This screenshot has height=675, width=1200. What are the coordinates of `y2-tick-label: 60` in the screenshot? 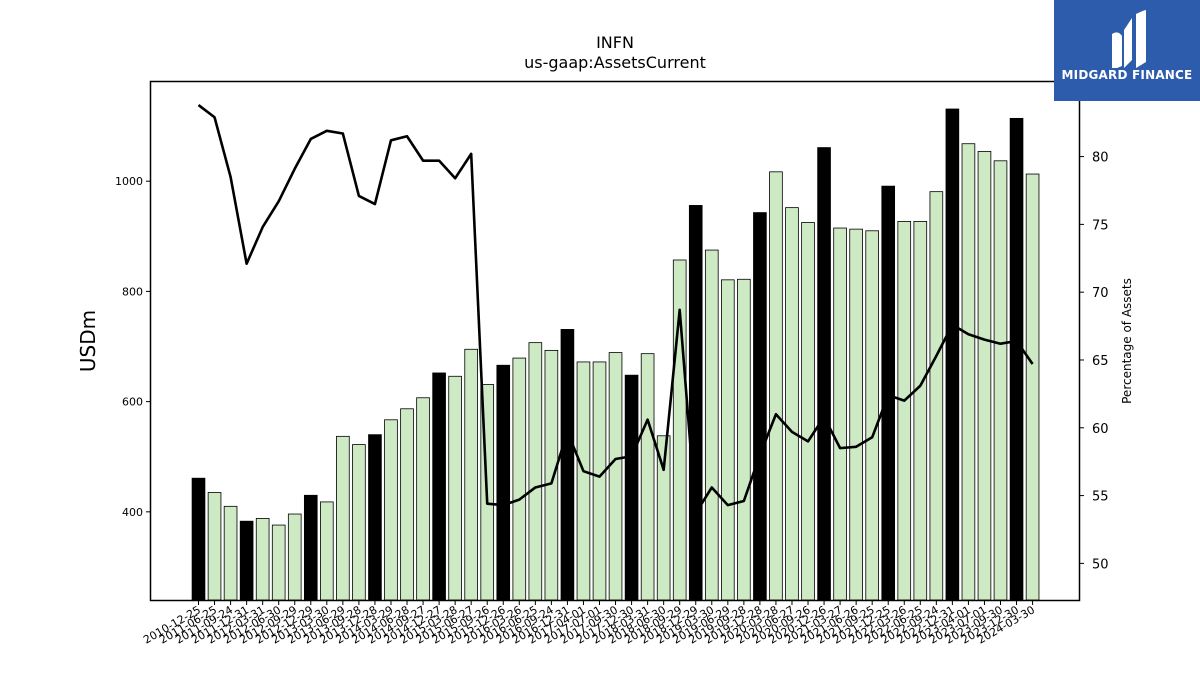 It's located at (1100, 429).